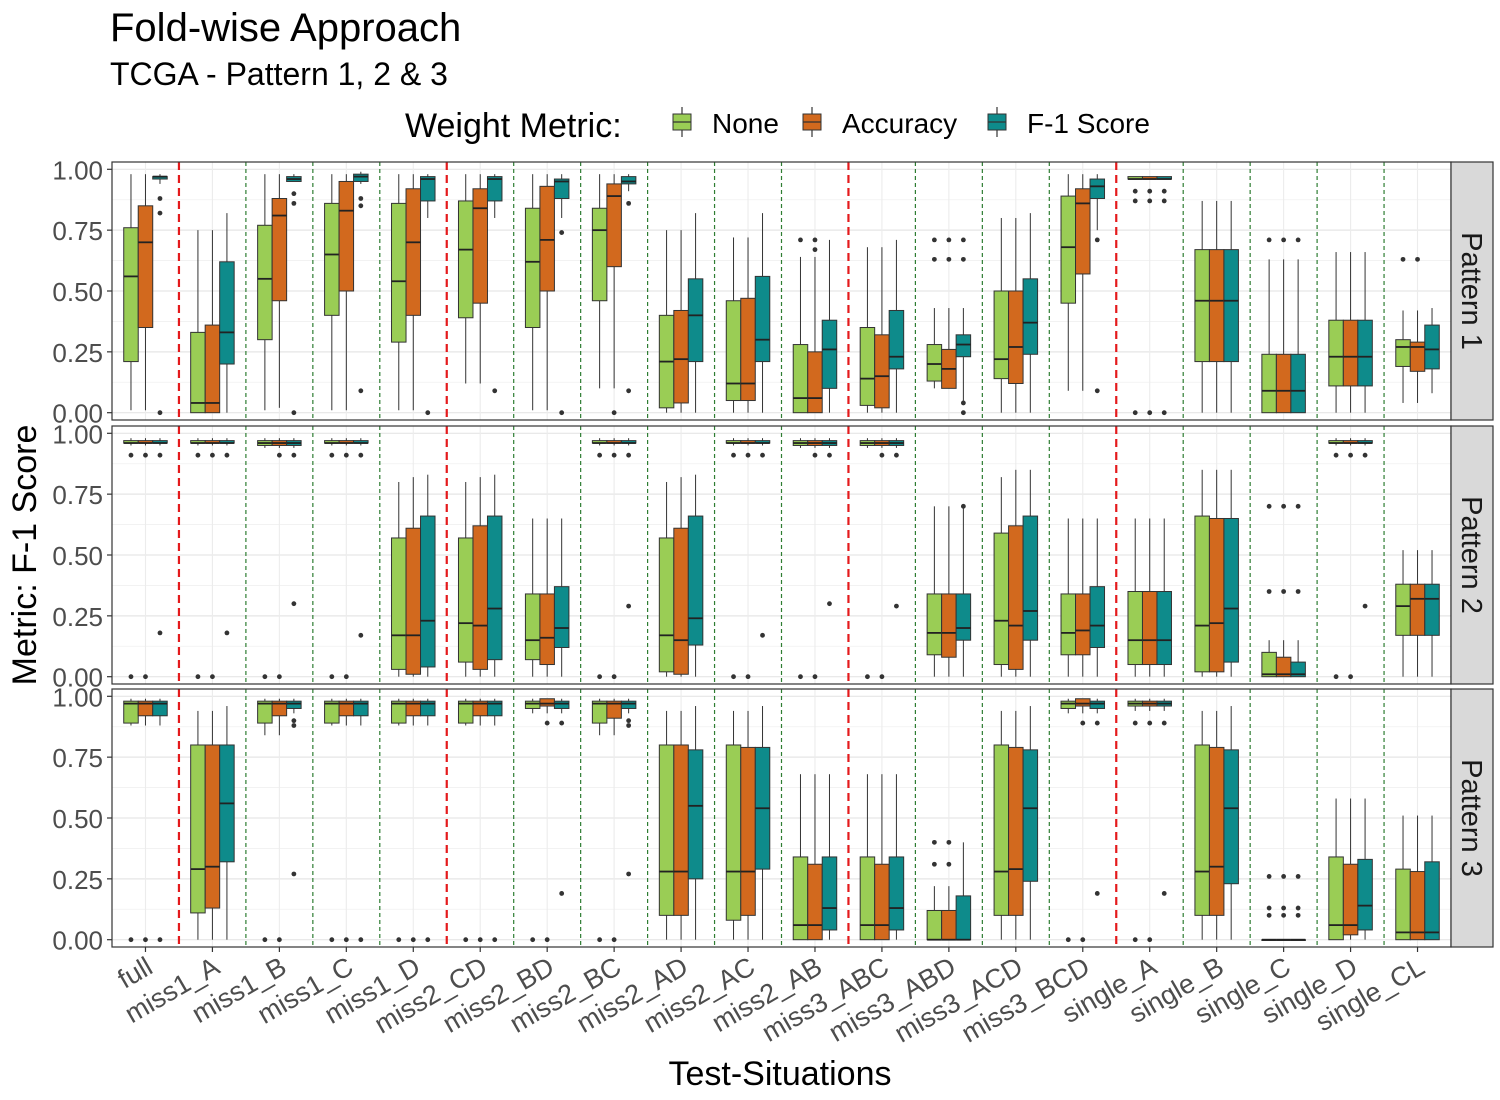 The image size is (1500, 1100). What do you see at coordinates (777, 126) in the screenshot?
I see `legend: Weight Metric: None Accuracy F-1 Score` at bounding box center [777, 126].